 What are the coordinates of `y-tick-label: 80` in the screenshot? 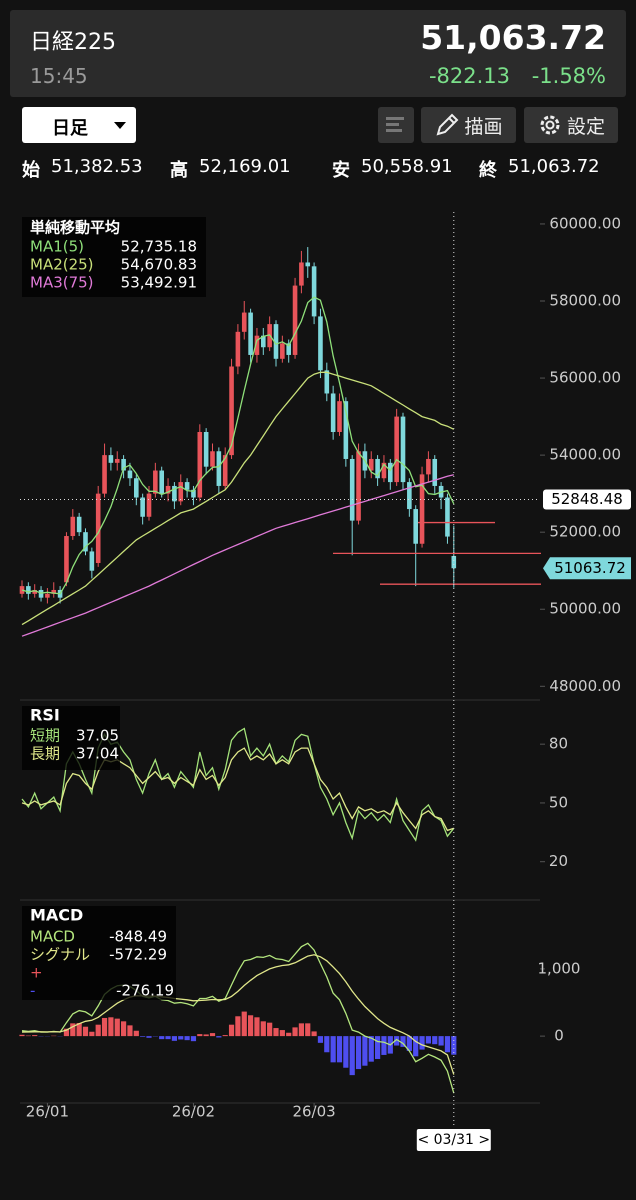 It's located at (558, 744).